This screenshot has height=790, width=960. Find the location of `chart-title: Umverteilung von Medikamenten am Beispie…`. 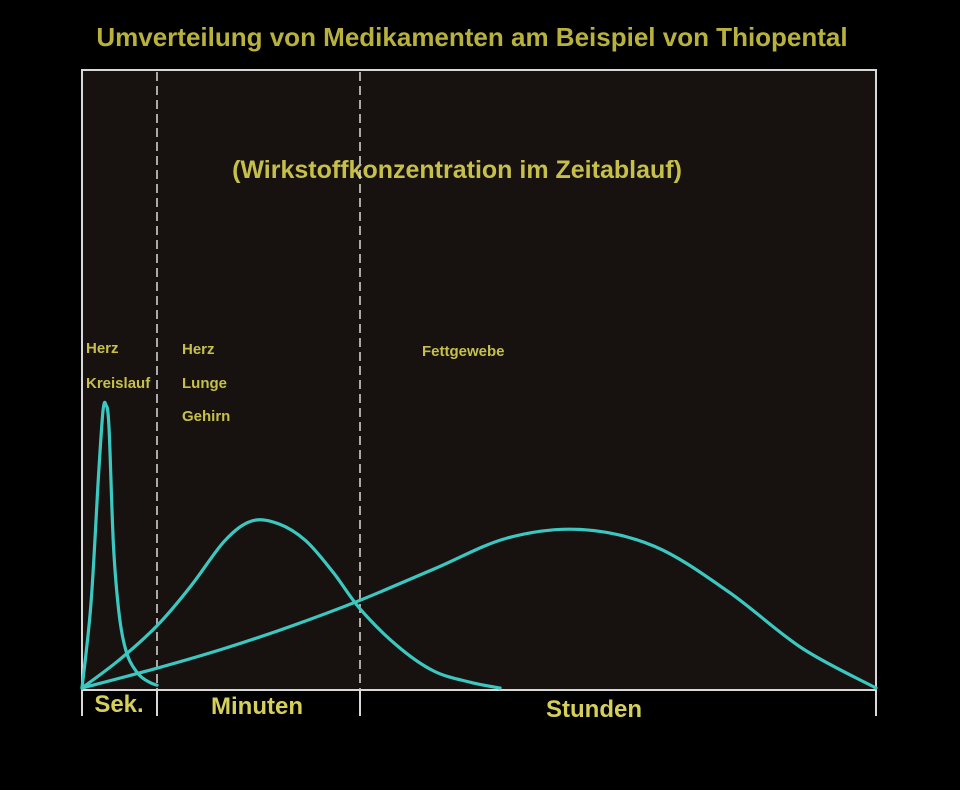

chart-title: Umverteilung von Medikamenten am Beispie… is located at coordinates (471, 37).